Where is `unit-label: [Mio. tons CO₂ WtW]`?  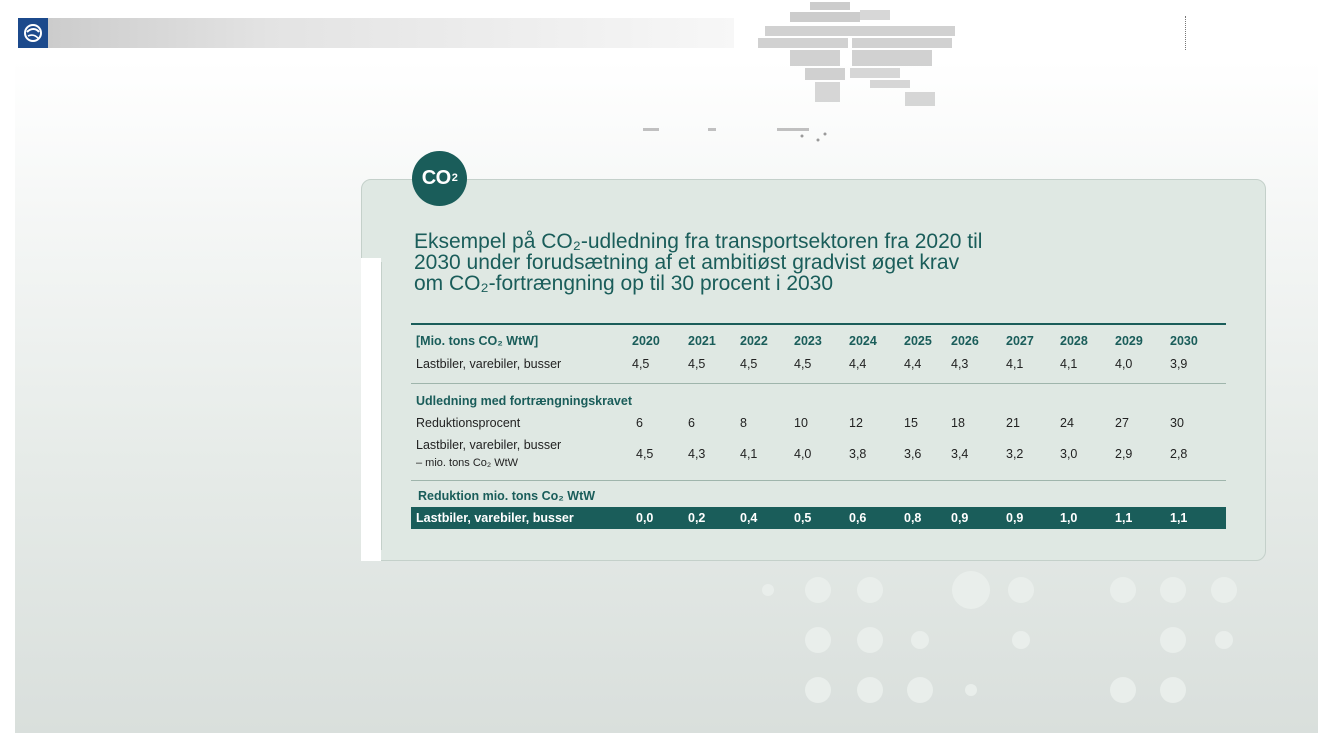
unit-label: [Mio. tons CO₂ WtW] is located at coordinates (477, 341).